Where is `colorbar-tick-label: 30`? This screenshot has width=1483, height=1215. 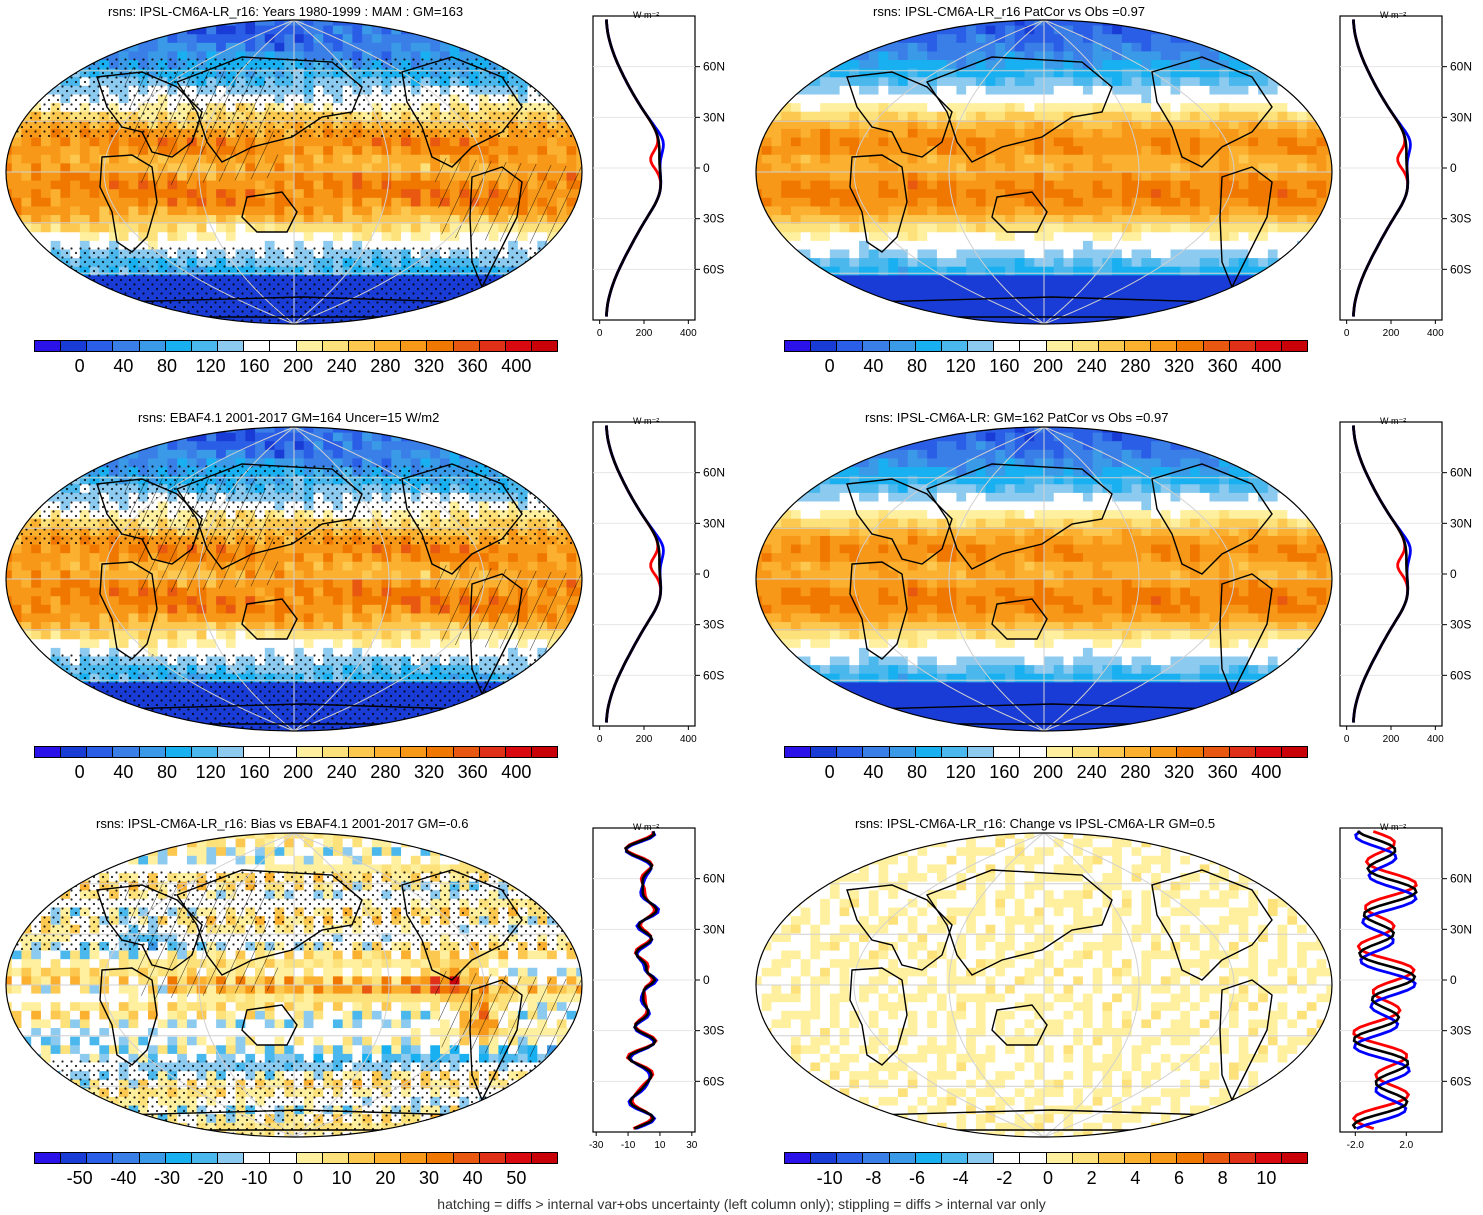 colorbar-tick-label: 30 is located at coordinates (429, 1178).